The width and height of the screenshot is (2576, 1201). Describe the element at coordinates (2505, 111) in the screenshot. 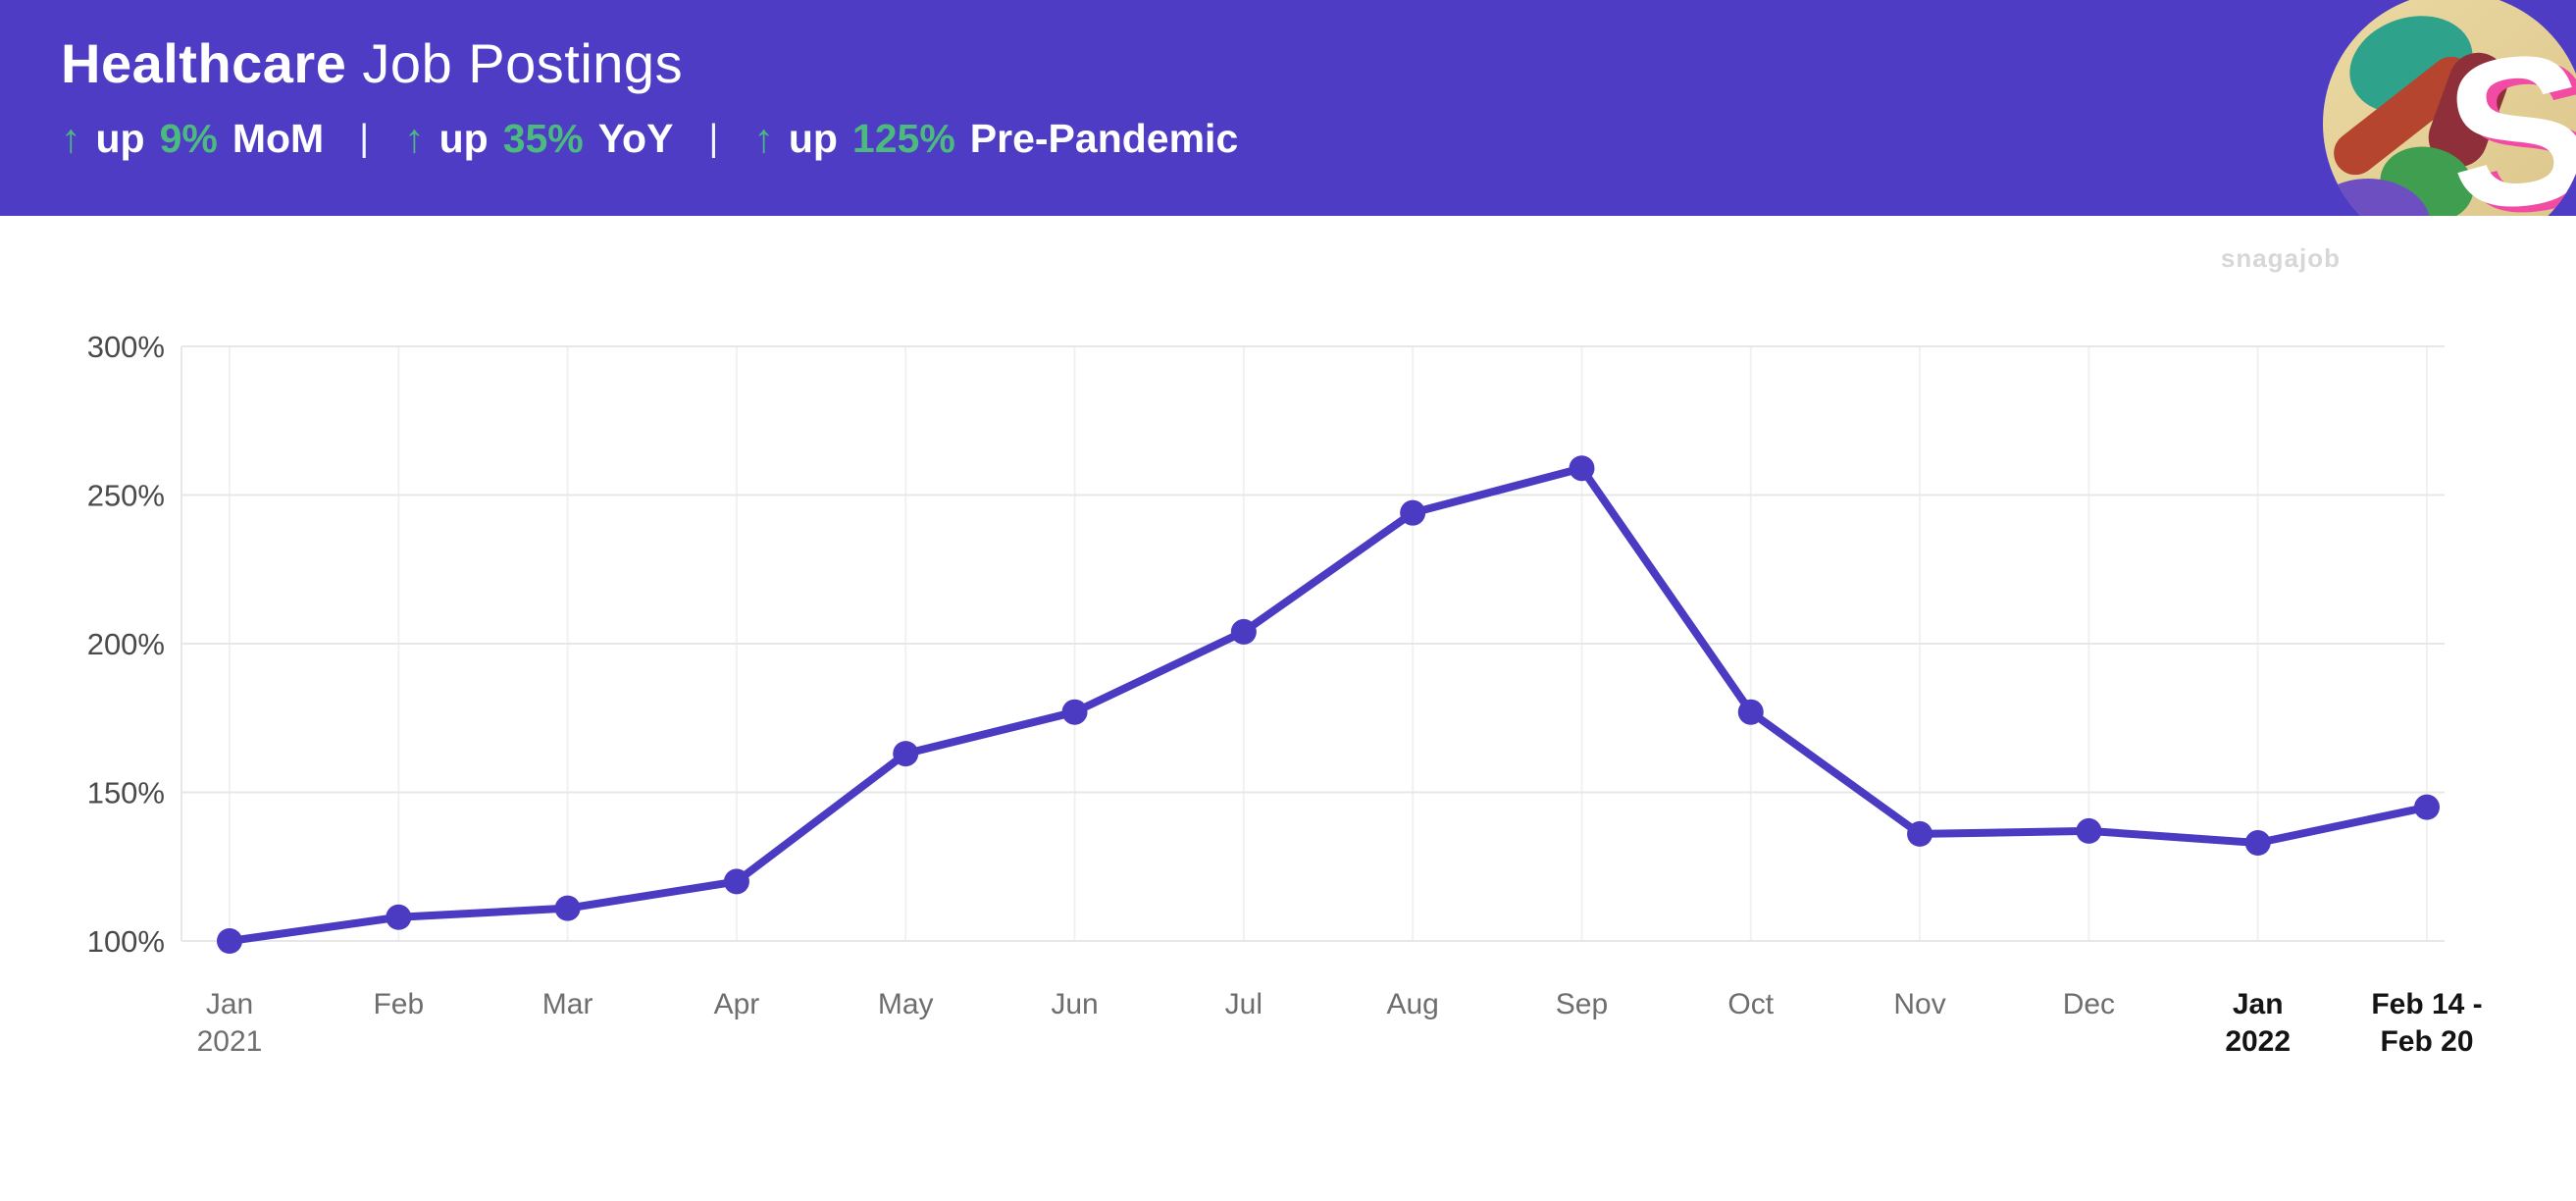

I see `snagajob-s-logo-icon: S` at that location.